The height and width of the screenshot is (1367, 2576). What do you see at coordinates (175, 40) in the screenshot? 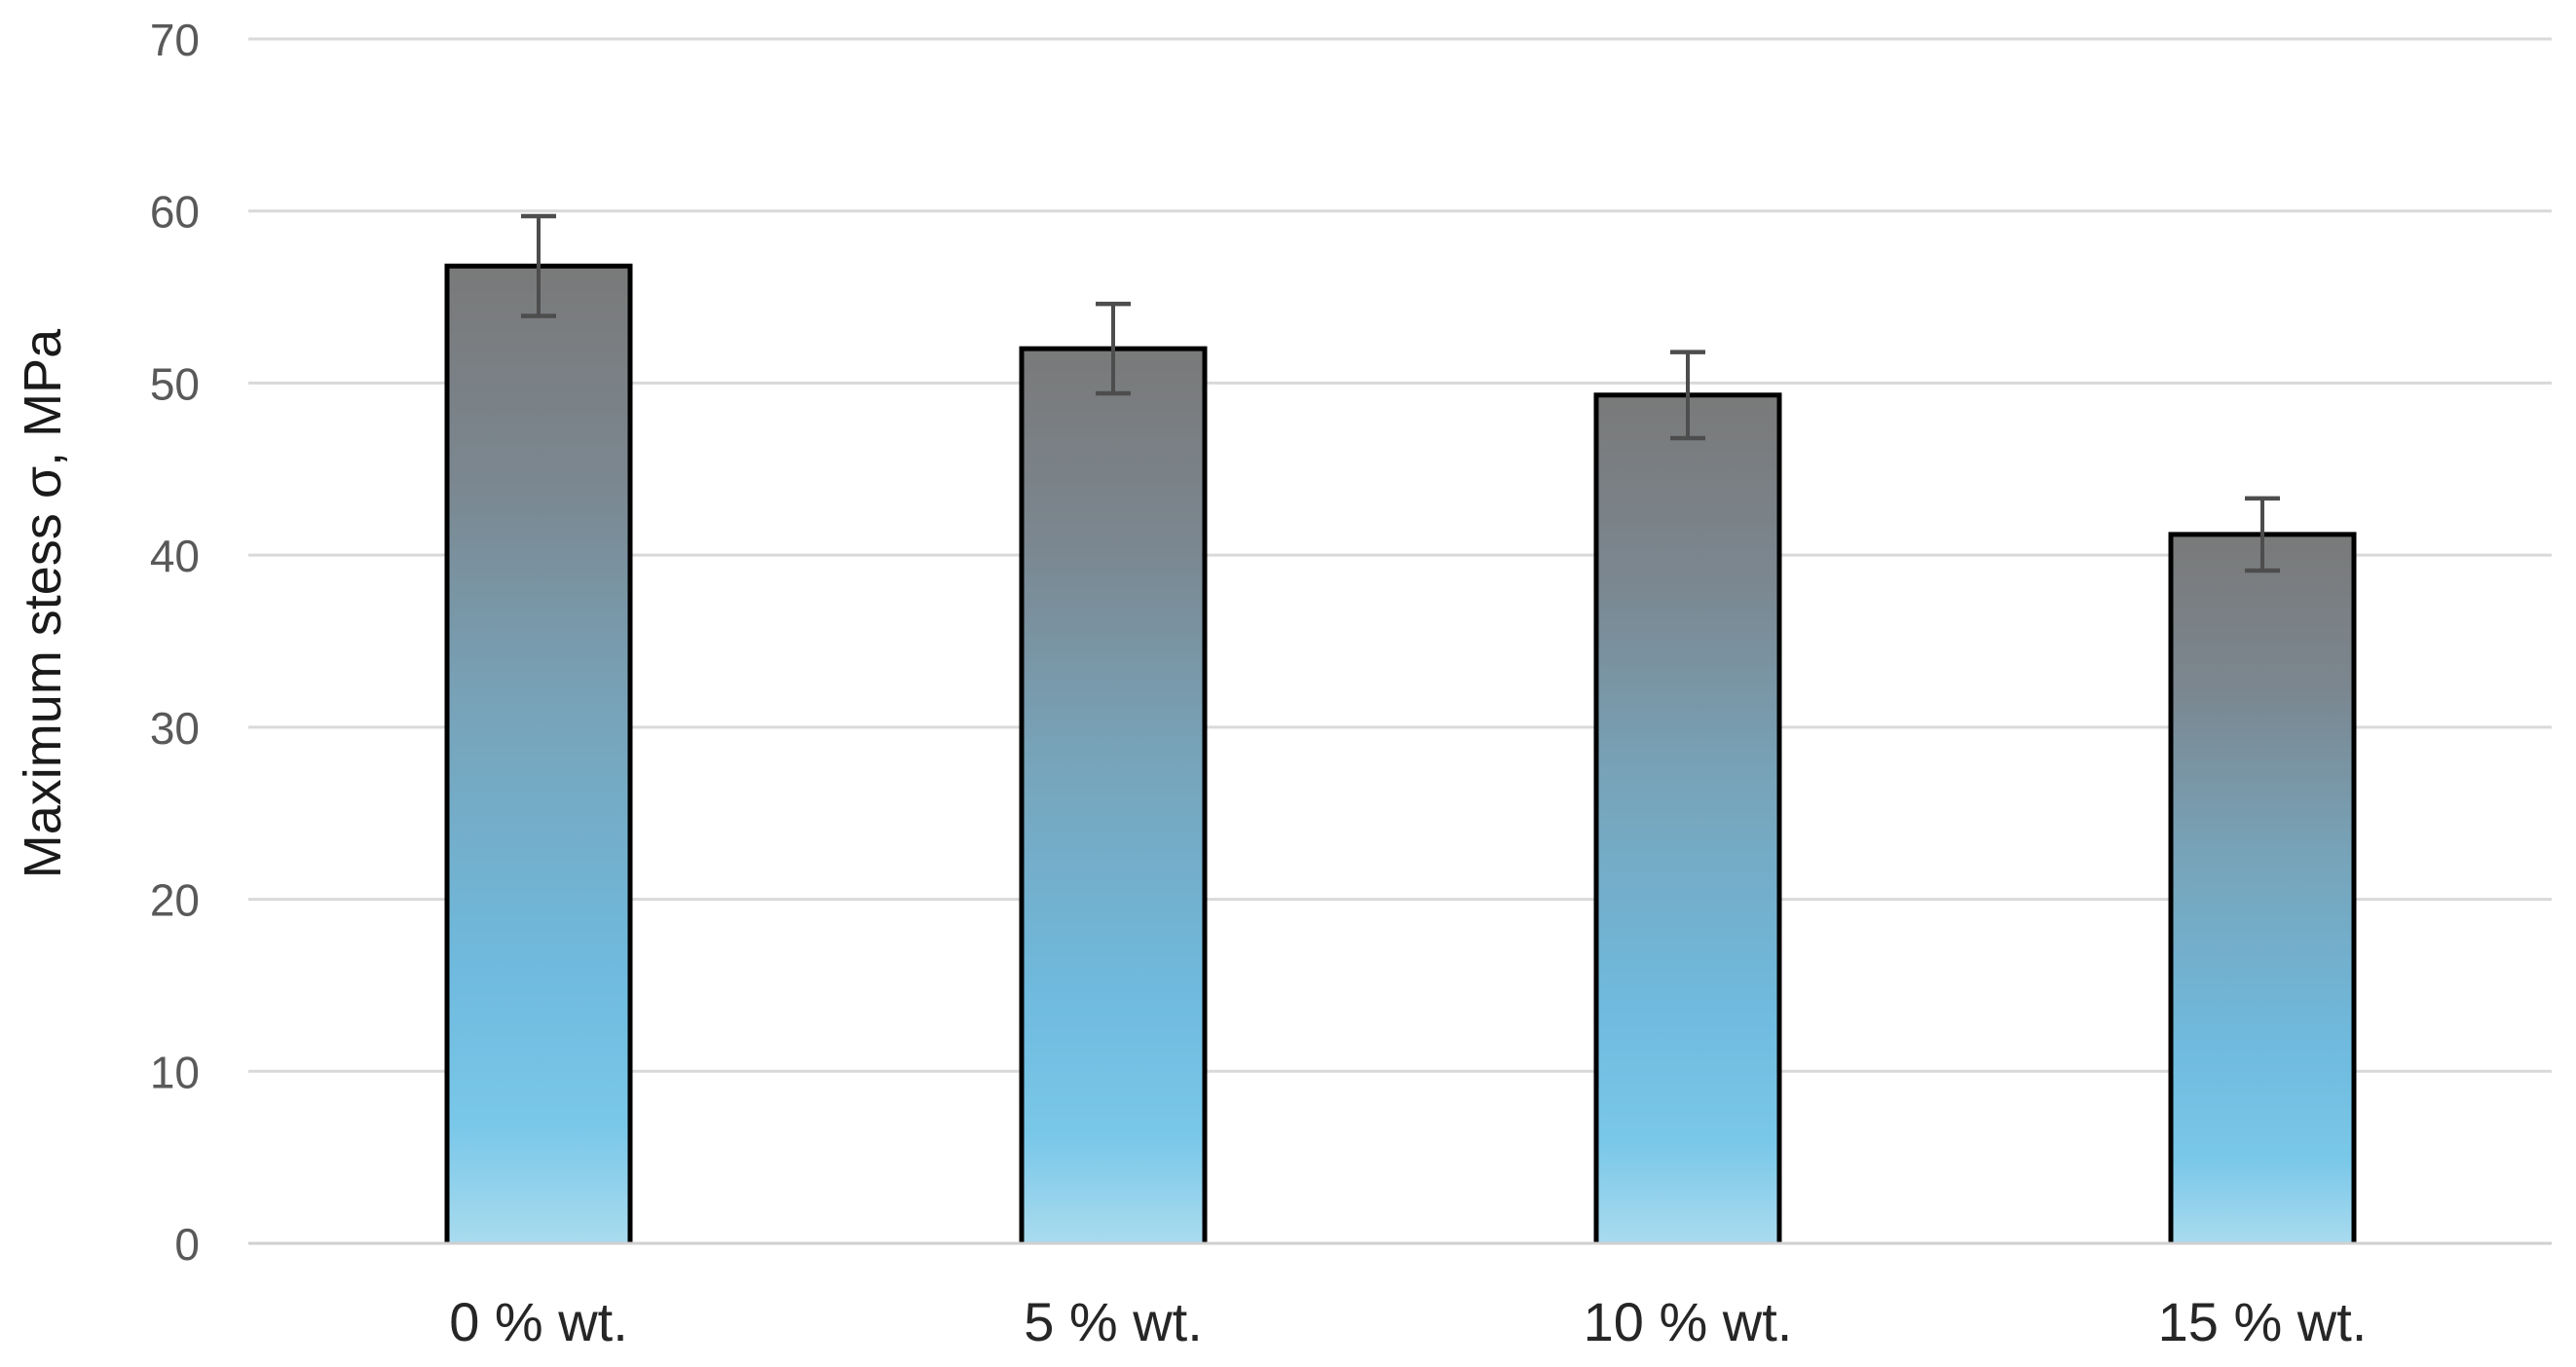
I see `y-tick-label: 70` at bounding box center [175, 40].